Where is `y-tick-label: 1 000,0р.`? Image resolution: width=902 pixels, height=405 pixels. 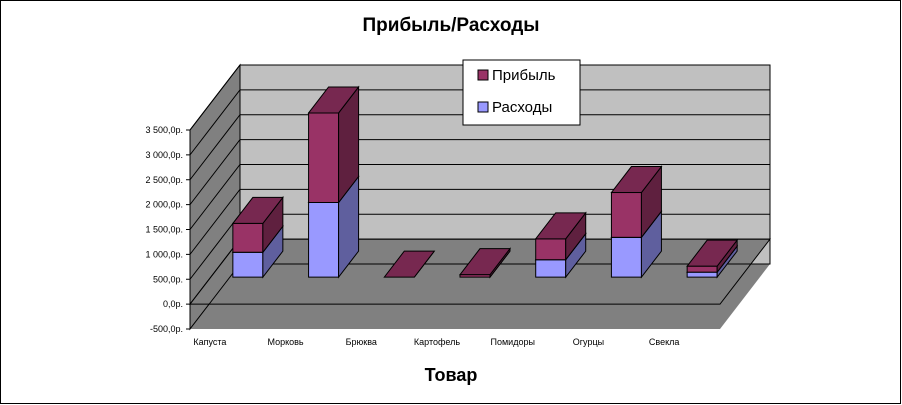
y-tick-label: 1 000,0р. is located at coordinates (164, 254).